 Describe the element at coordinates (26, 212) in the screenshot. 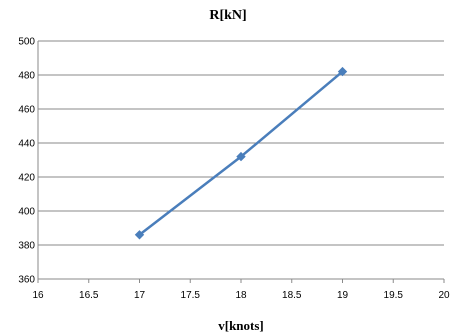

I see `y-tick-label-400: 400` at that location.